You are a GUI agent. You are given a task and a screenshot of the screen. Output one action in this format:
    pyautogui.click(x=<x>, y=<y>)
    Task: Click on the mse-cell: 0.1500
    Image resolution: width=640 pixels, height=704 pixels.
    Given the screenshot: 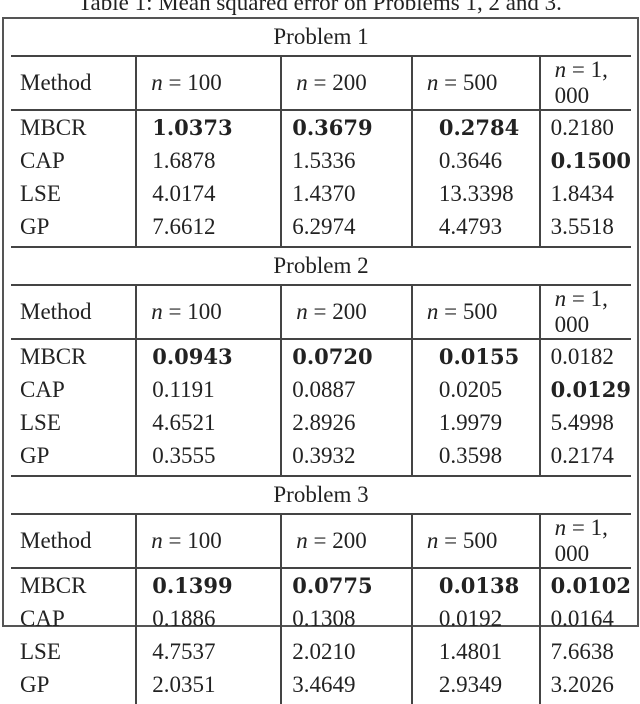 What is the action you would take?
    pyautogui.click(x=584, y=160)
    